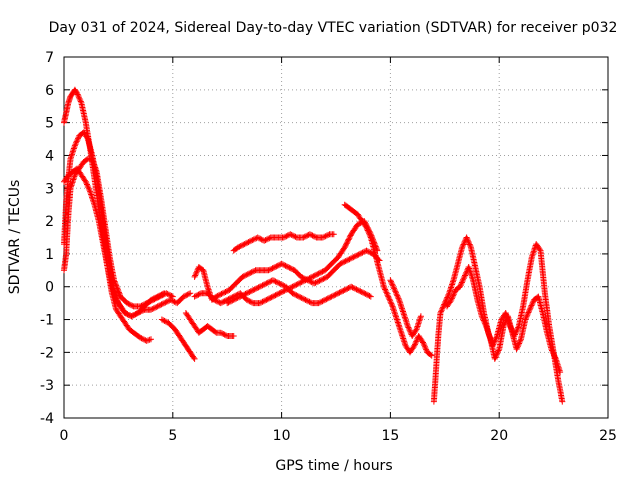 This screenshot has height=480, width=640. What do you see at coordinates (283, 242) in the screenshot?
I see `series-track-h` at bounding box center [283, 242].